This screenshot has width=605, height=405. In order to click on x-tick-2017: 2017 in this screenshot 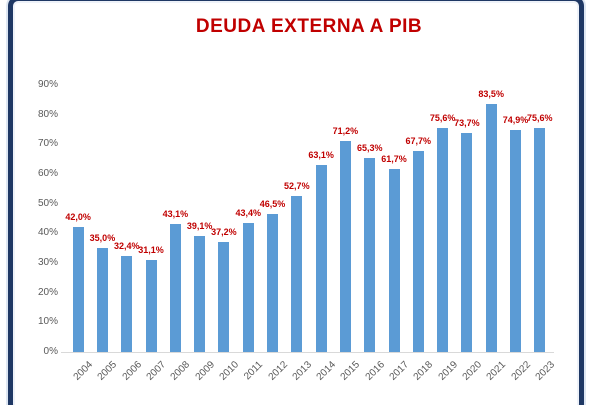, I will do `click(399, 371)`.